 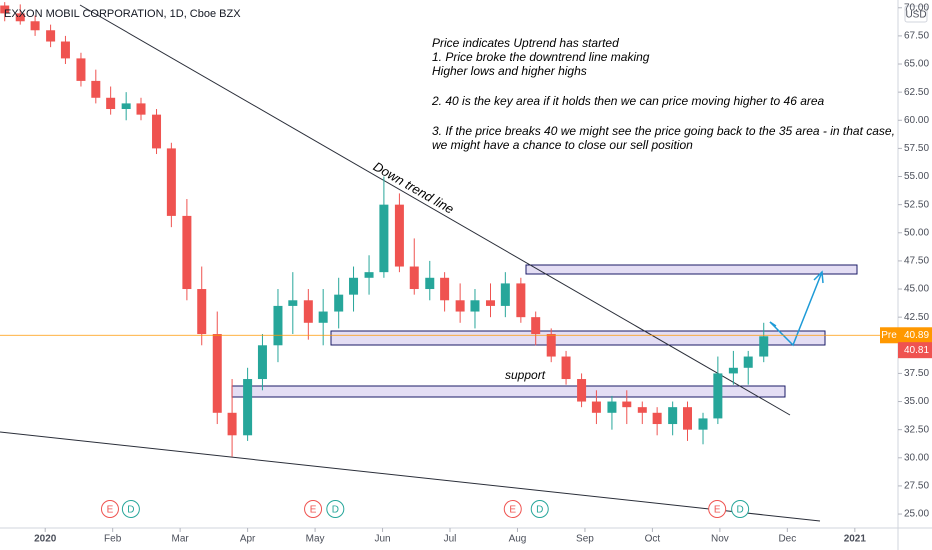 What do you see at coordinates (916, 120) in the screenshot?
I see `y-tick-label: 60.00` at bounding box center [916, 120].